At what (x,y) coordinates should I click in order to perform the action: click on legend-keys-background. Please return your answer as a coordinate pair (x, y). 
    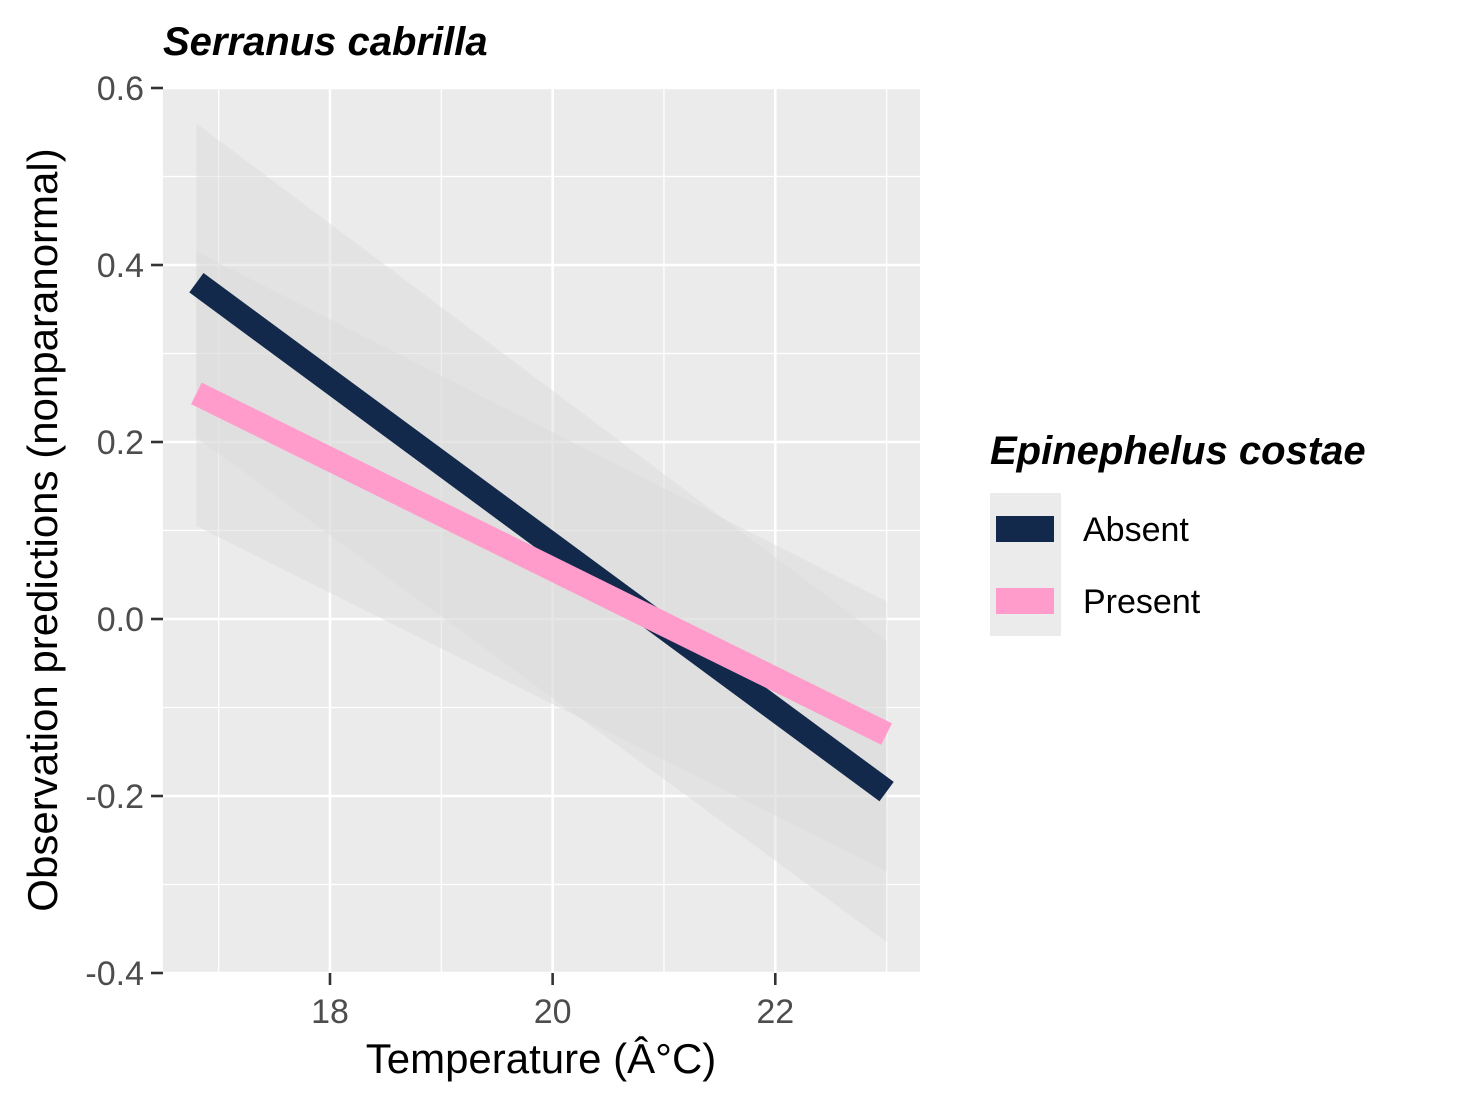
    Looking at the image, I should click on (1025, 564).